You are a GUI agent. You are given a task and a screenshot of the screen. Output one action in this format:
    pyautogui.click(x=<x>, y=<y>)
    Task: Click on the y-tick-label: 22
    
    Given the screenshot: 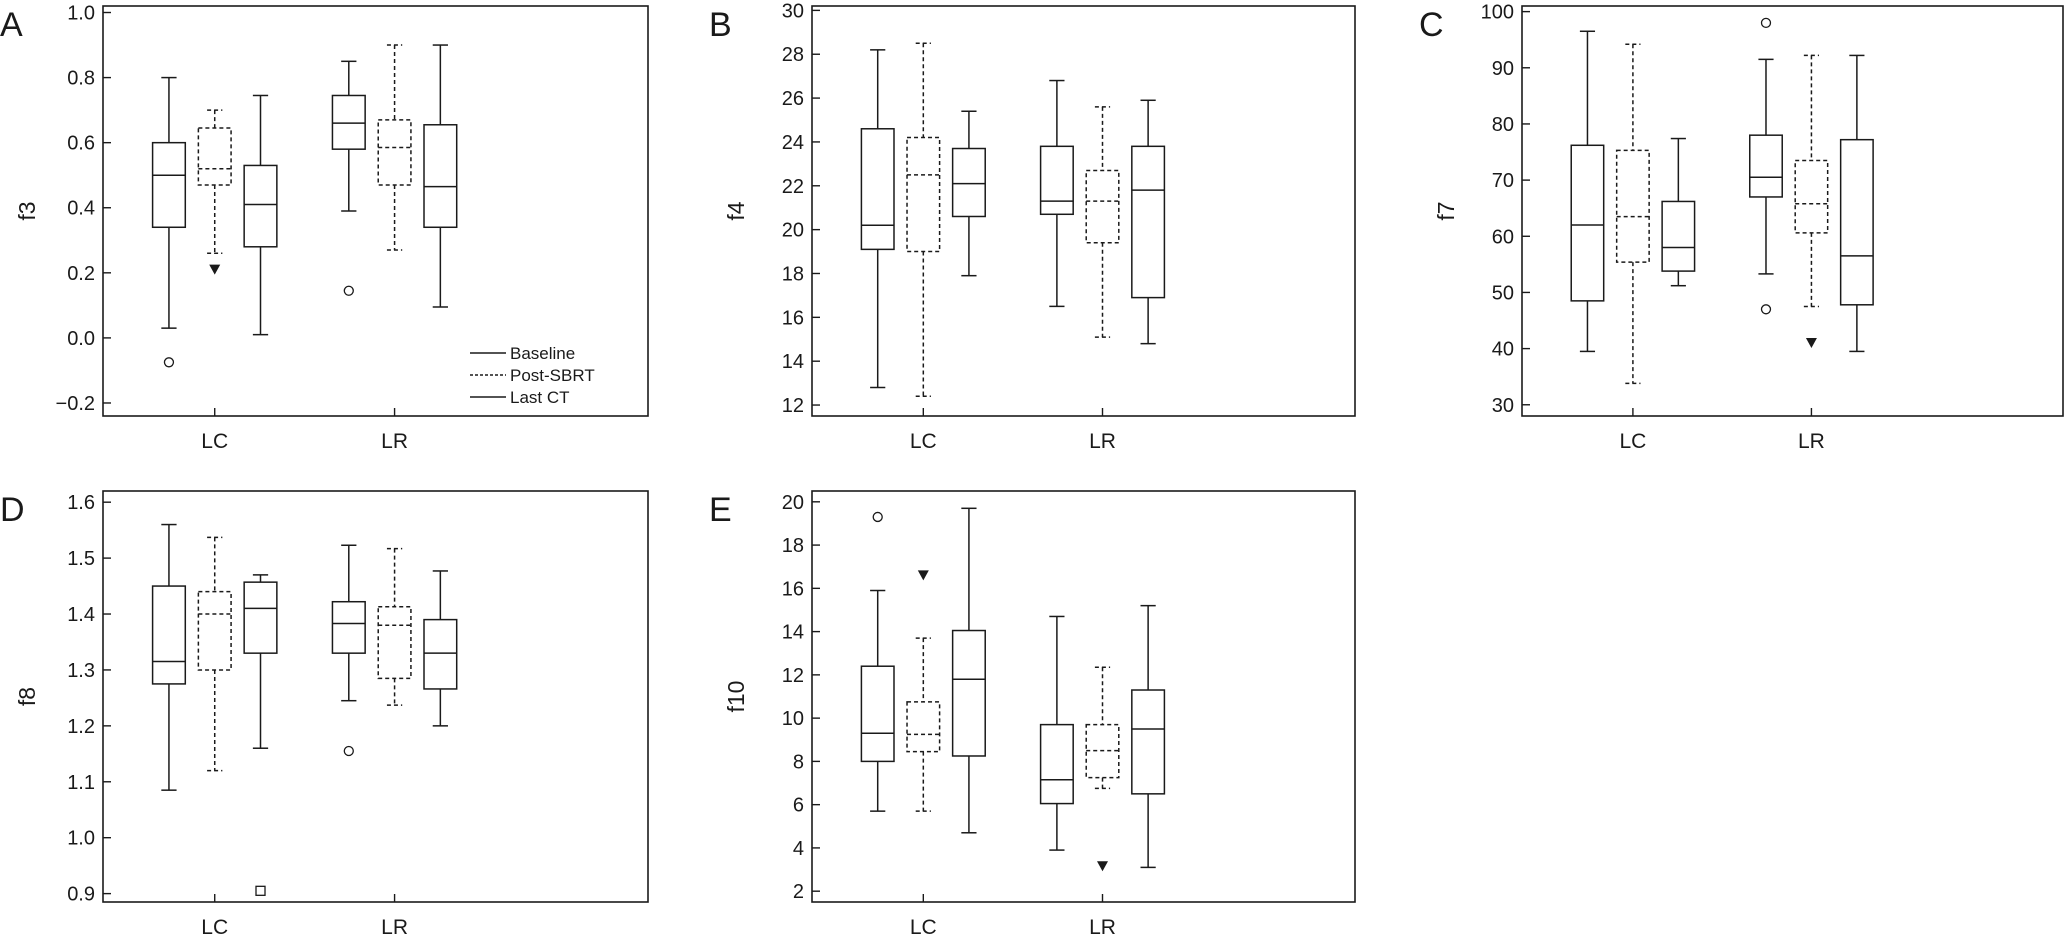 What is the action you would take?
    pyautogui.click(x=793, y=187)
    